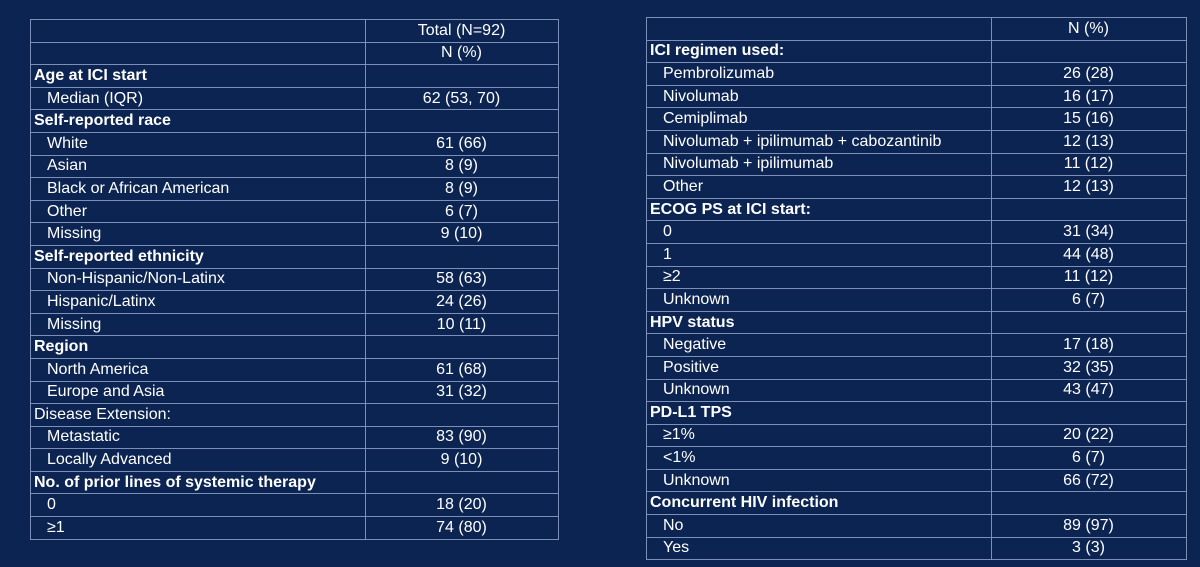 Image resolution: width=1200 pixels, height=567 pixels. Describe the element at coordinates (819, 503) in the screenshot. I see `right-section-label: Concurrent HIV infection` at that location.